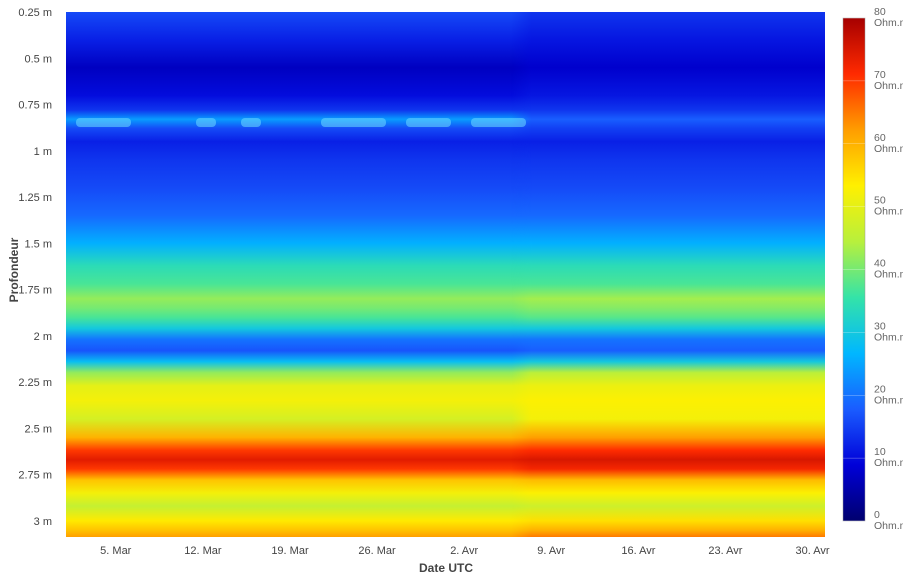  What do you see at coordinates (880, 389) in the screenshot?
I see `colorbar-tick-value: 20` at bounding box center [880, 389].